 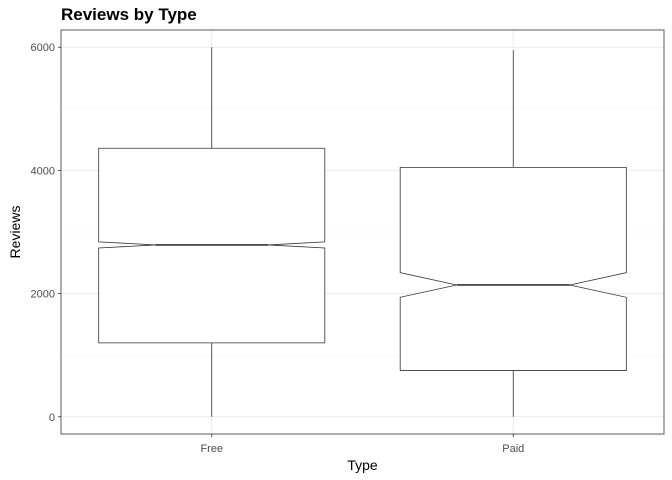 What do you see at coordinates (362, 465) in the screenshot?
I see `x-axis-title: Type` at bounding box center [362, 465].